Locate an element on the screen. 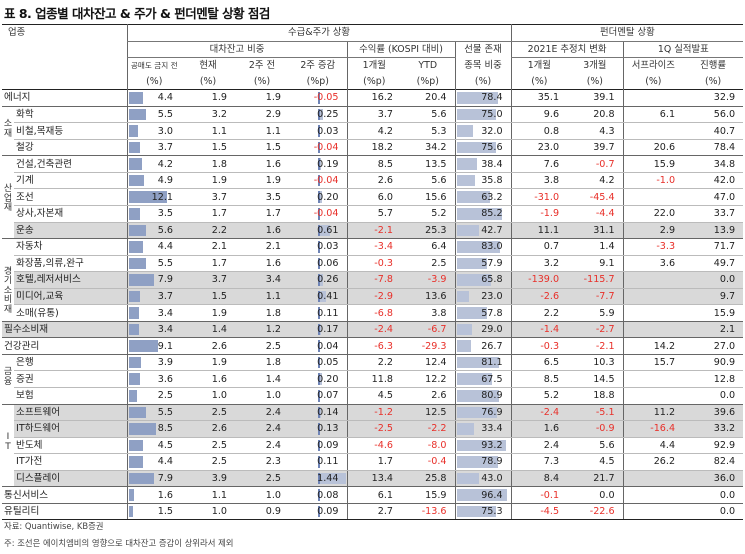  value-cell: -0.4 is located at coordinates (428, 462).